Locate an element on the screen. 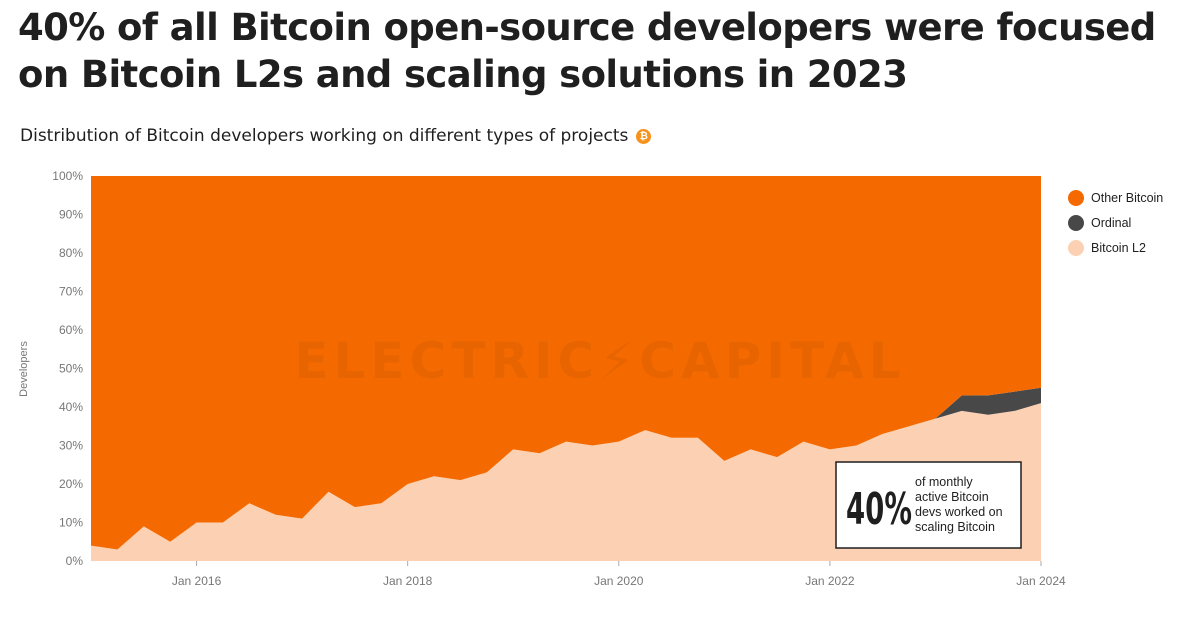  callout-line-4: scaling Bitcoin is located at coordinates (955, 527).